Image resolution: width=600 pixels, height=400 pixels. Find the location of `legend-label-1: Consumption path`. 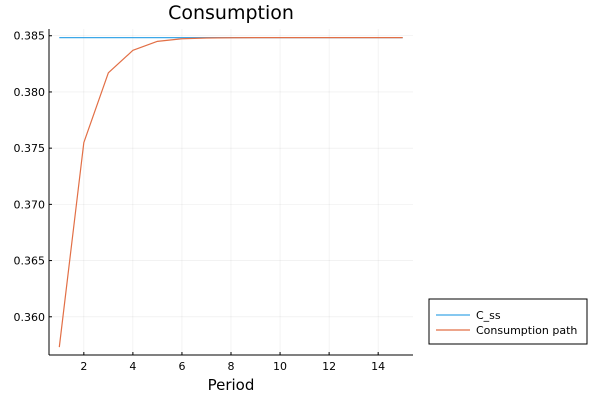

legend-label-1: Consumption path is located at coordinates (526, 330).